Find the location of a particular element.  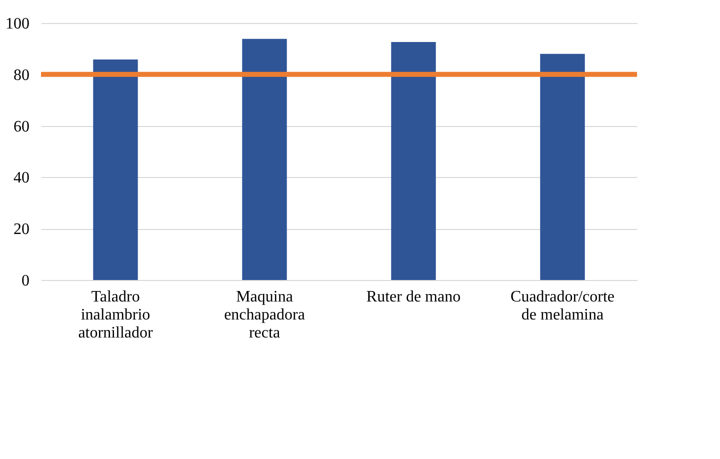

x-tick-label: Taladro inalambrio atornillador is located at coordinates (116, 315).